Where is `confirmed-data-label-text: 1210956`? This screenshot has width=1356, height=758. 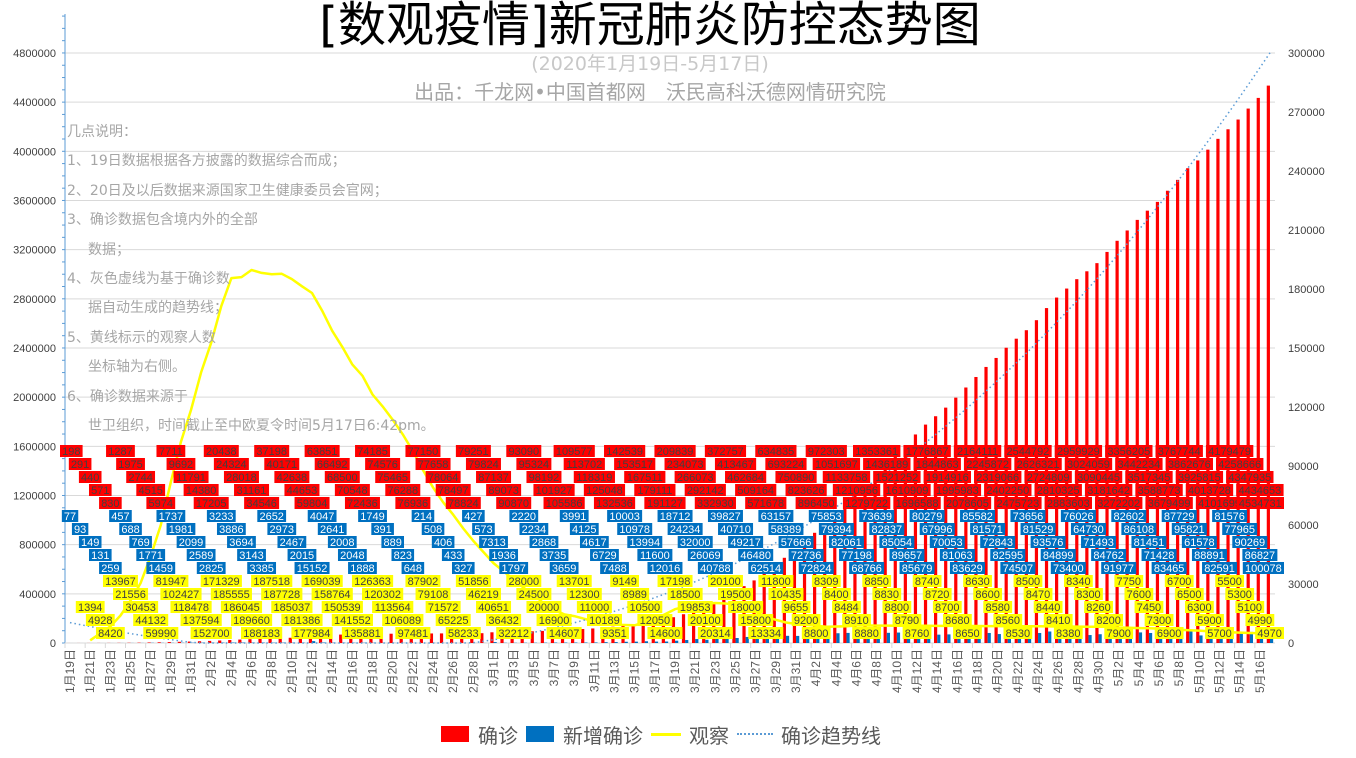
confirmed-data-label-text: 1210956 is located at coordinates (856, 491).